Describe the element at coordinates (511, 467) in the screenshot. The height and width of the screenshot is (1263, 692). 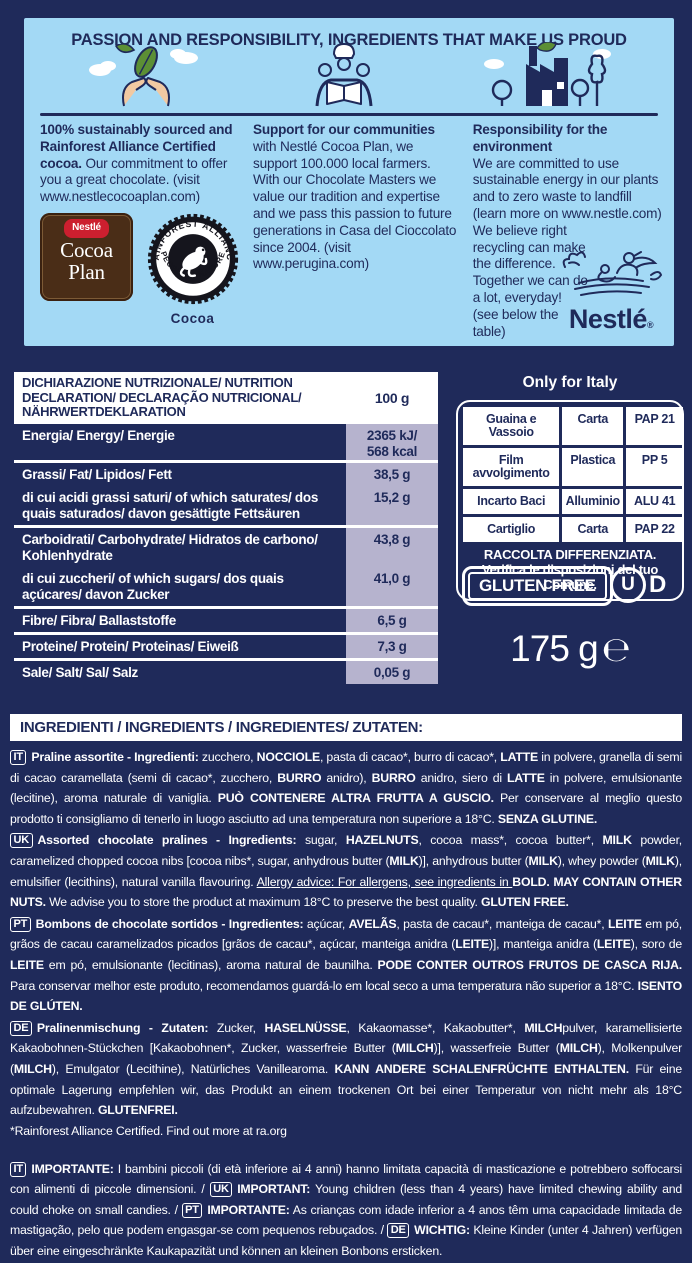
I see `recycling-cell: Film avvolgimento` at that location.